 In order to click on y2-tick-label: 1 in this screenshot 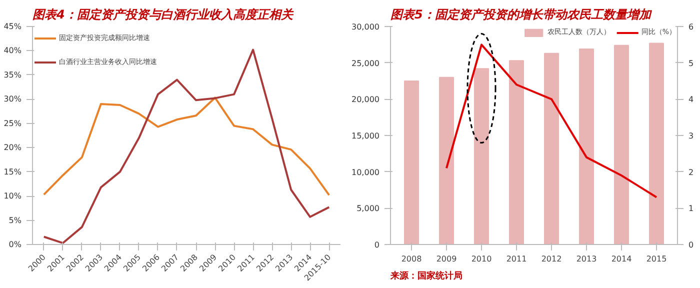, I will do `click(691, 209)`.